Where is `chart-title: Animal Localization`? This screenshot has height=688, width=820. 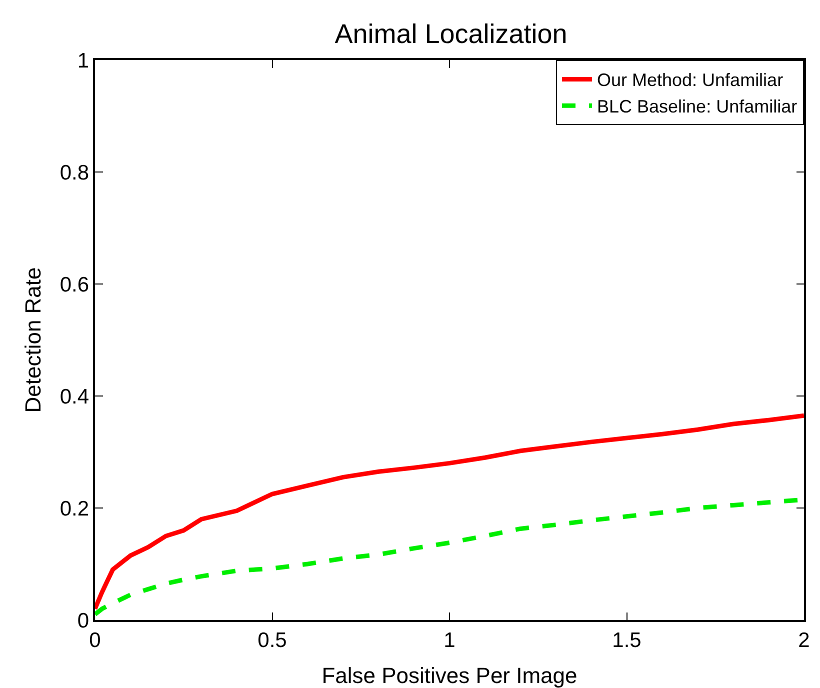
chart-title: Animal Localization is located at coordinates (451, 33).